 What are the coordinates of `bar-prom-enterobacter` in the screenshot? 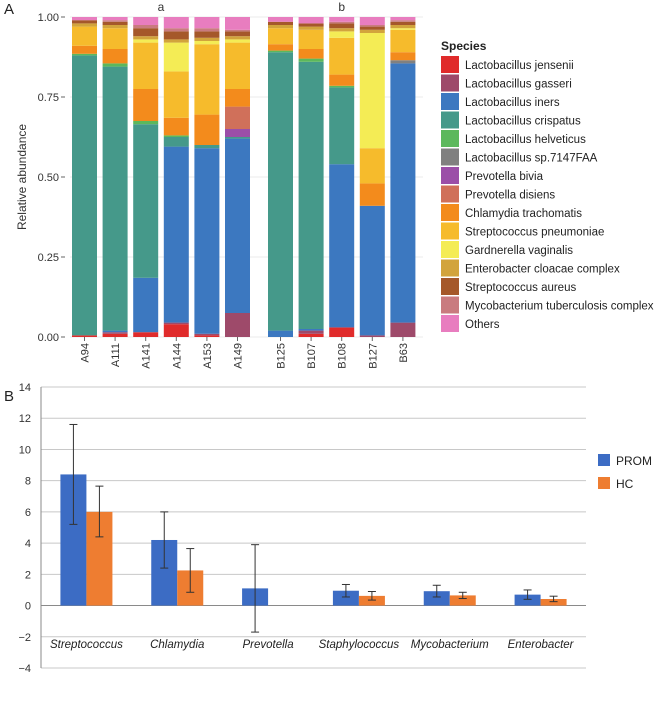 It's located at (527, 600).